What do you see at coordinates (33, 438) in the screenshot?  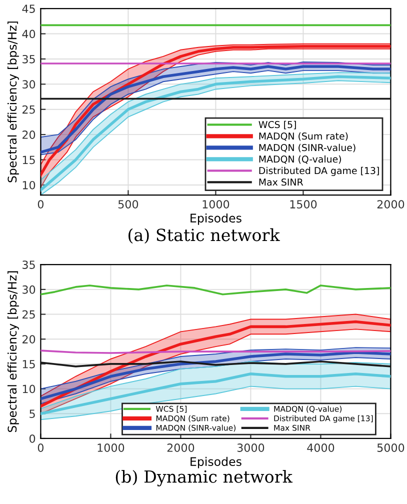 I see `y-tick-label: 0` at bounding box center [33, 438].